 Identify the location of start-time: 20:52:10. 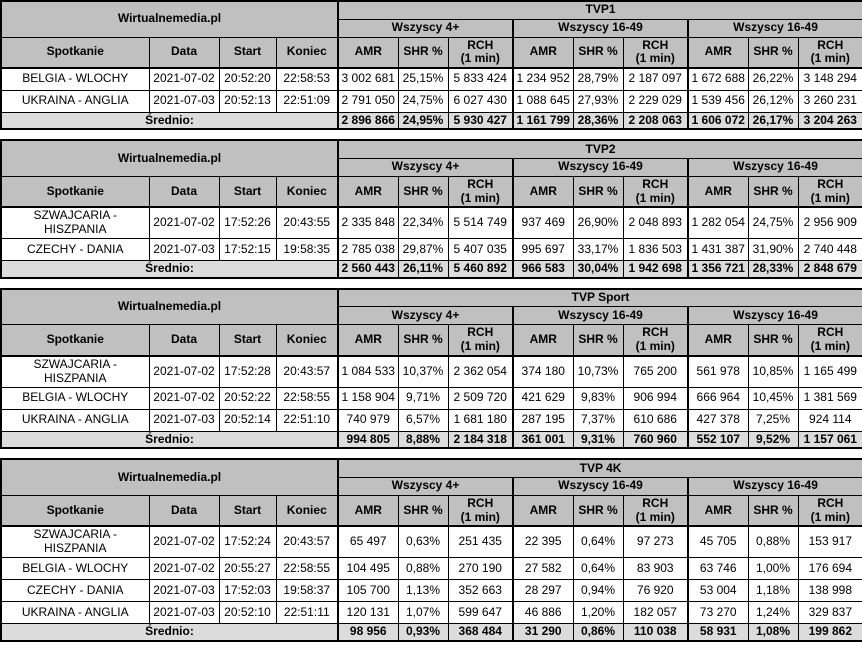
(247, 613).